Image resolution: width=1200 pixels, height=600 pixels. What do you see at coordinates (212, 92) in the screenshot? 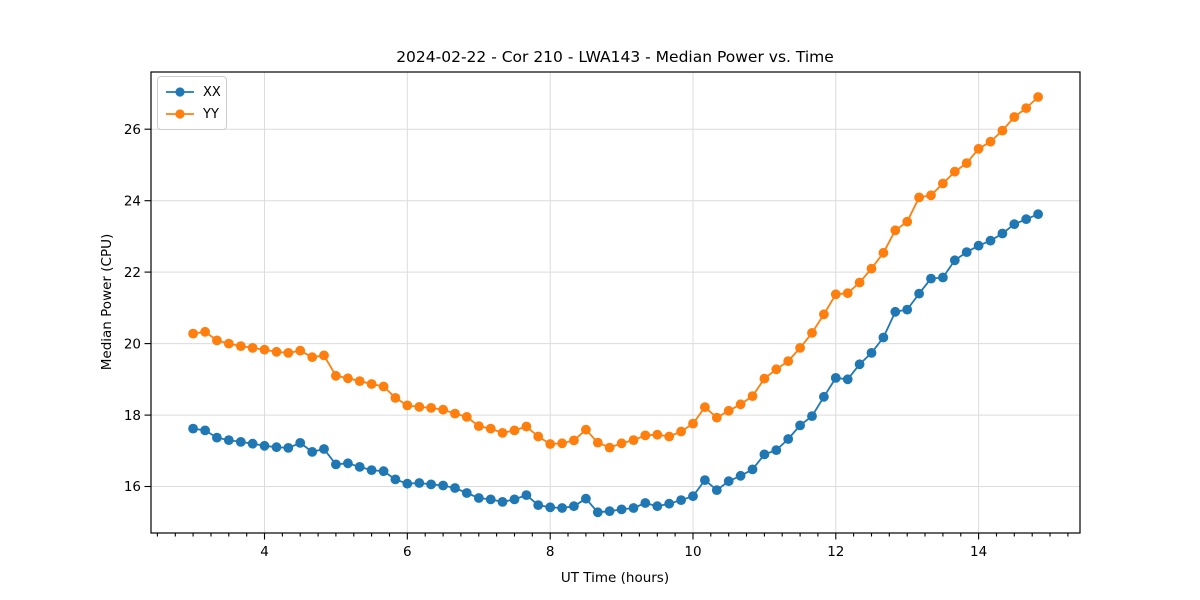
I see `legend-label: XX` at bounding box center [212, 92].